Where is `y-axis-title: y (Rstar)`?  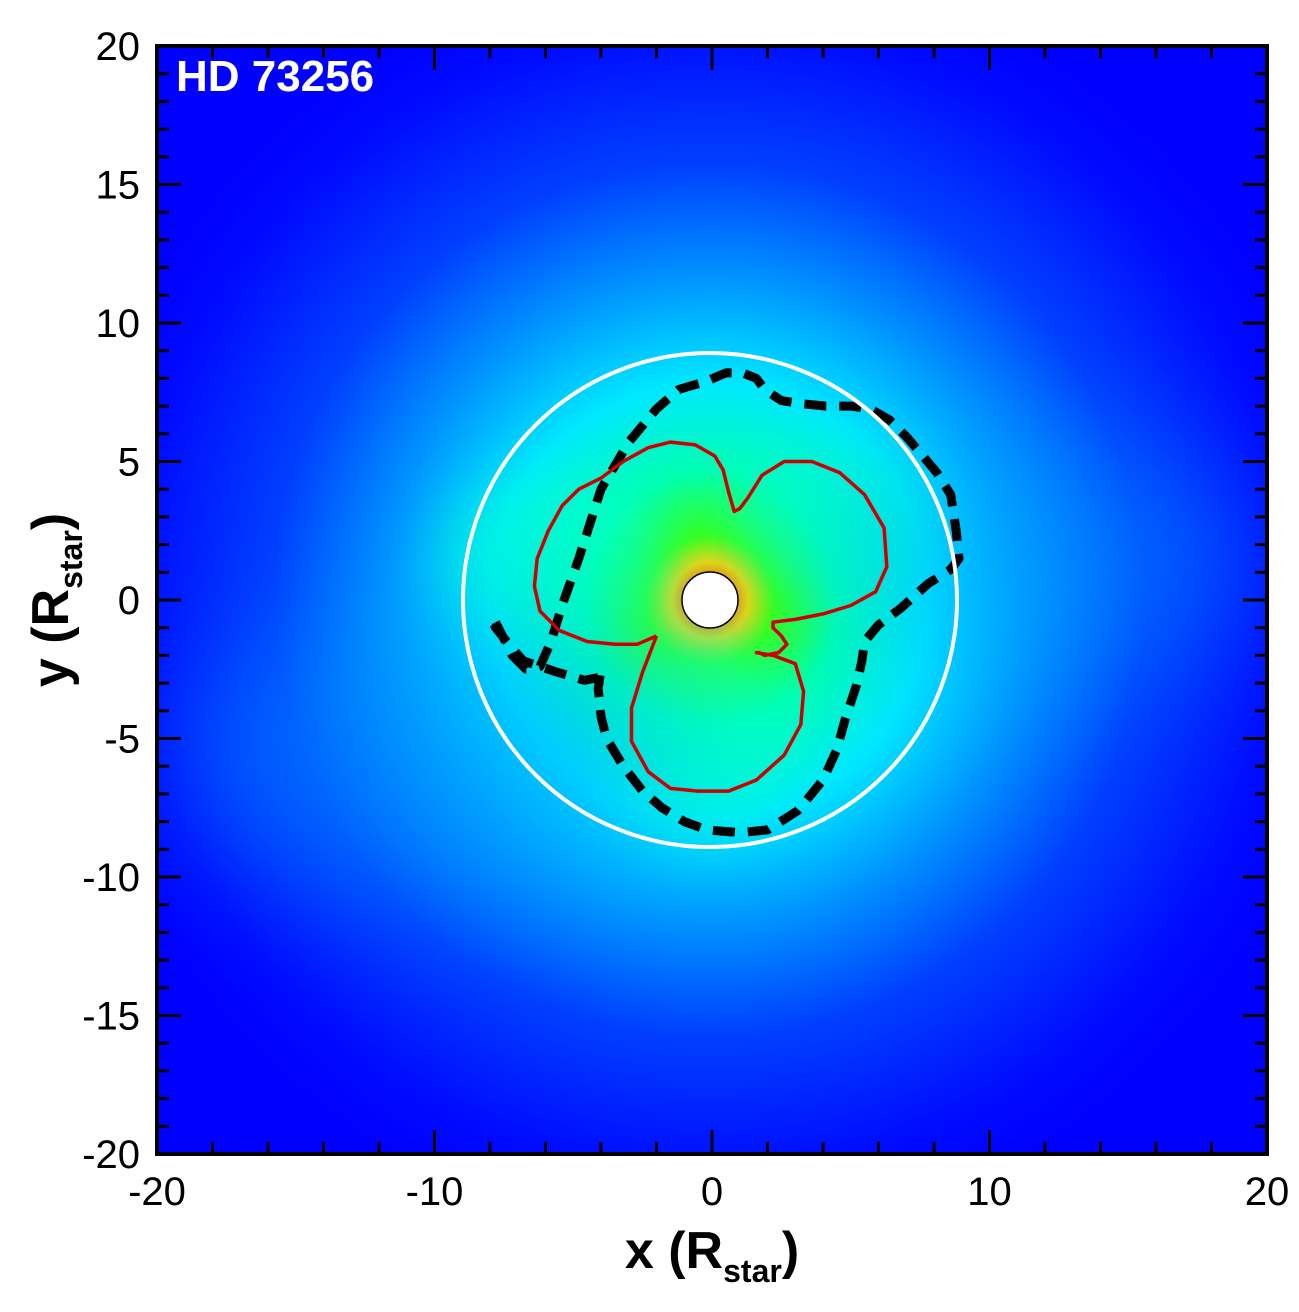
y-axis-title: y (Rstar) is located at coordinates (55, 600).